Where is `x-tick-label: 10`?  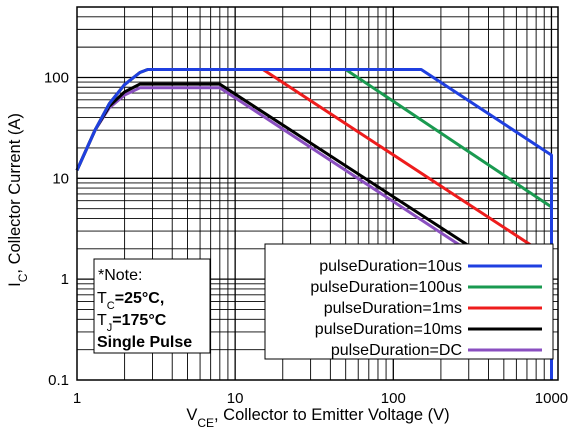 x-tick-label: 10 is located at coordinates (235, 398).